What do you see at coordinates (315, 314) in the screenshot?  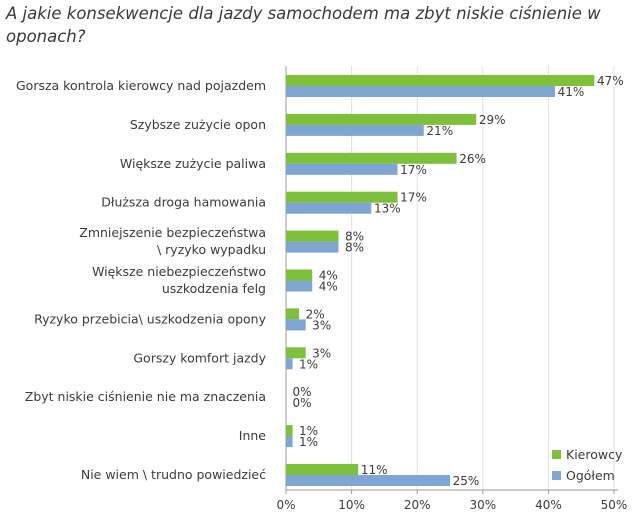 I see `data-label: 2%` at bounding box center [315, 314].